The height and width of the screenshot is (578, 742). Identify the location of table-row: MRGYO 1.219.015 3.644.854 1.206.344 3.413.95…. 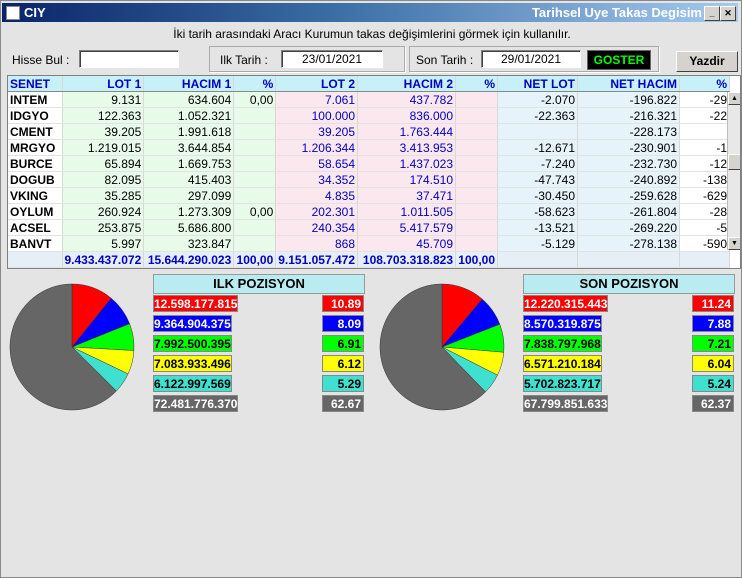
(369, 147).